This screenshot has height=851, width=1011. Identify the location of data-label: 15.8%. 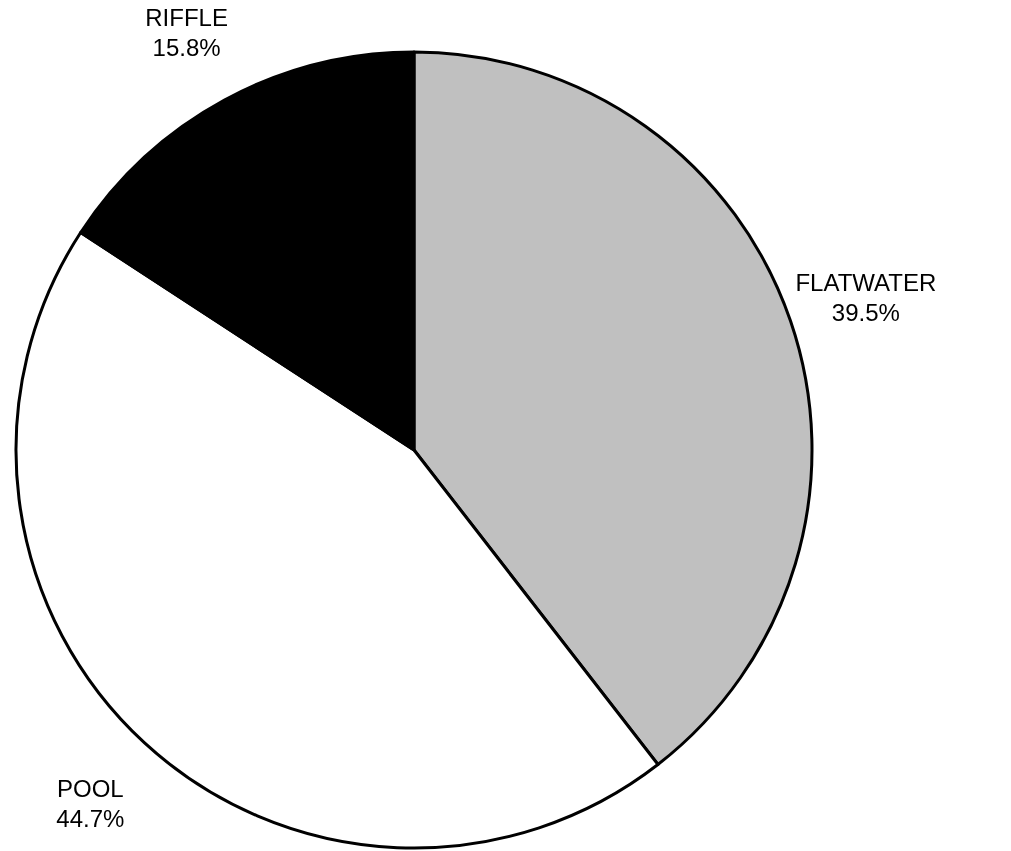
(186, 48).